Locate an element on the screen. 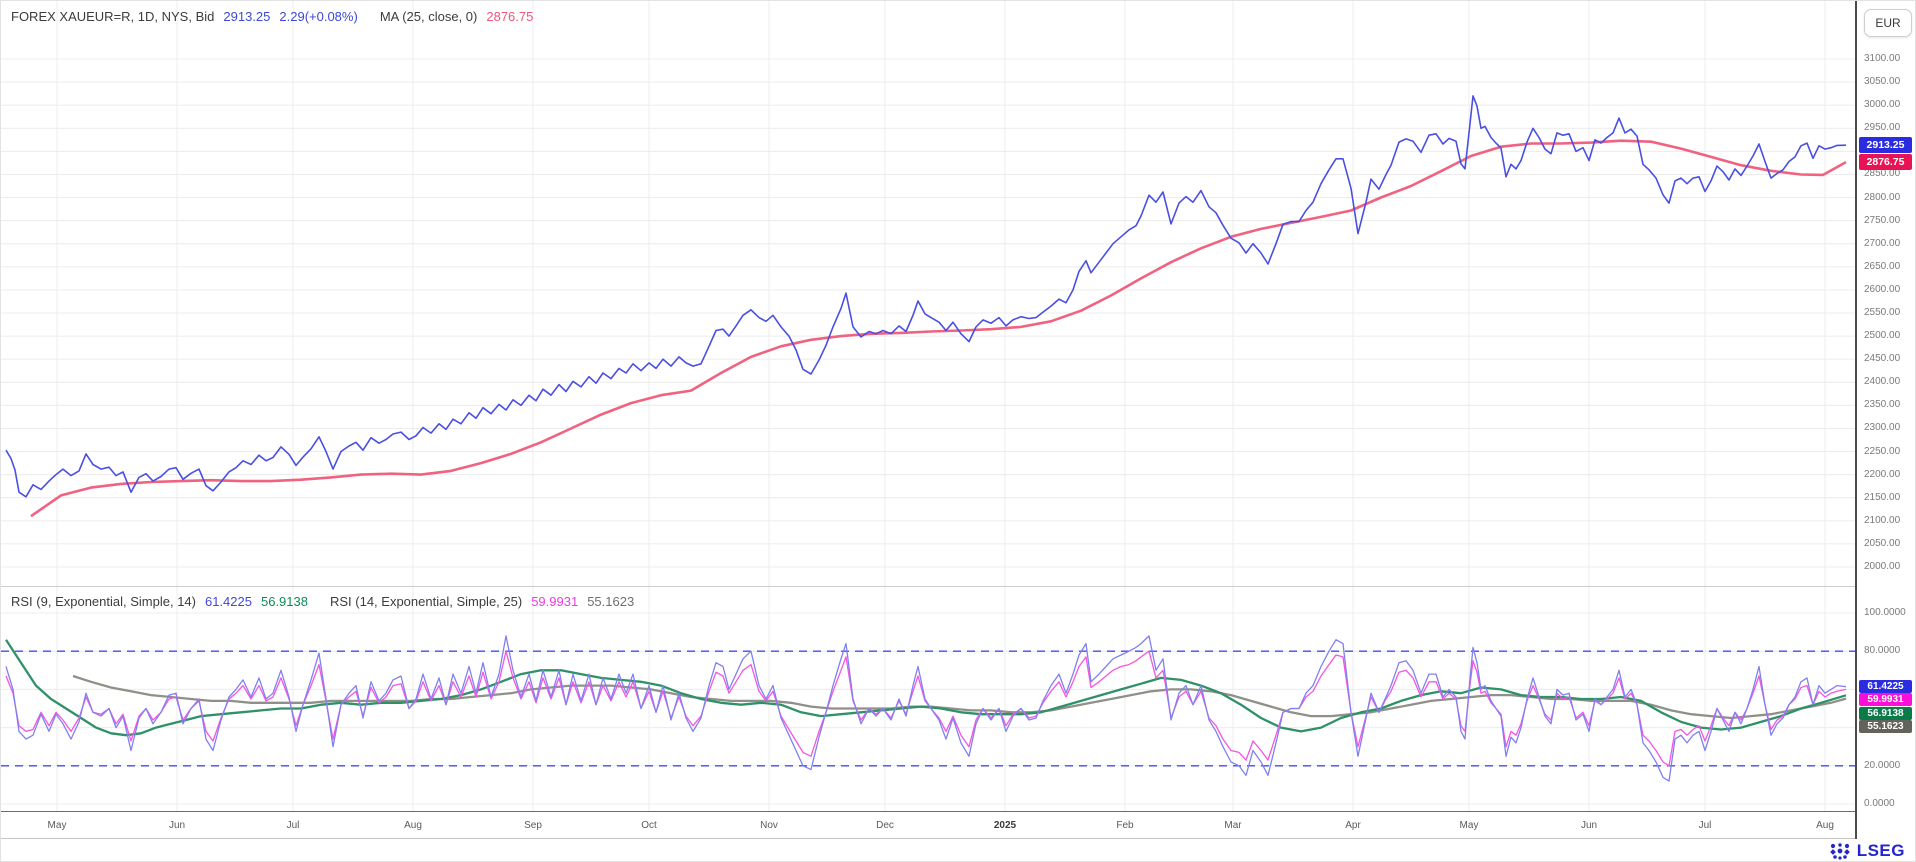 The image size is (1916, 862). price-tick-label: 2300.00 is located at coordinates (1882, 428).